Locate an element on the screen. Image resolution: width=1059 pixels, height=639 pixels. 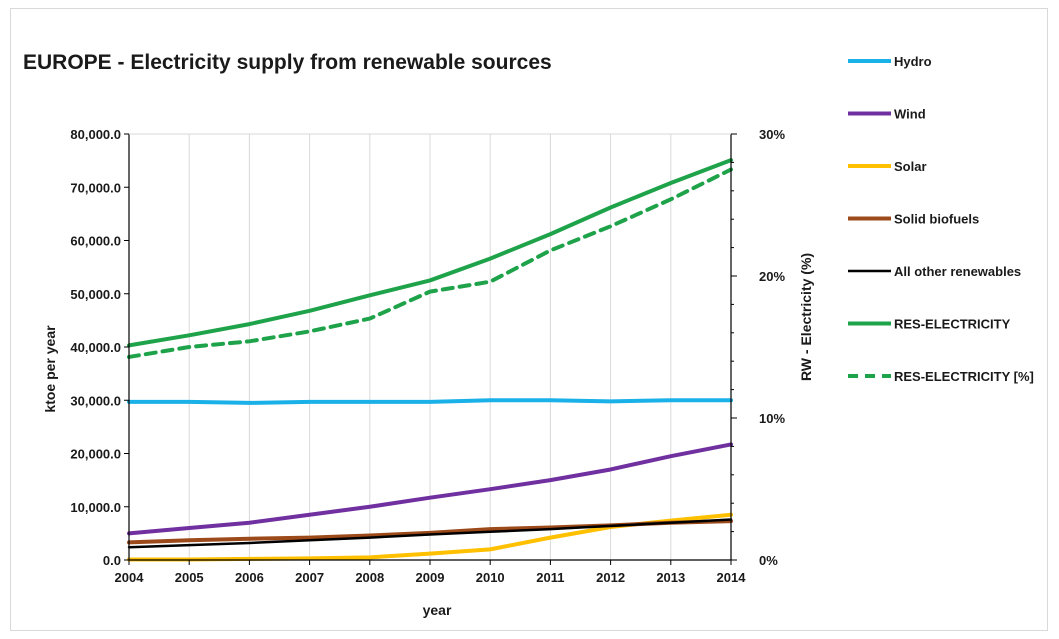
y-tick-label: 30,000.0 is located at coordinates (95, 400).